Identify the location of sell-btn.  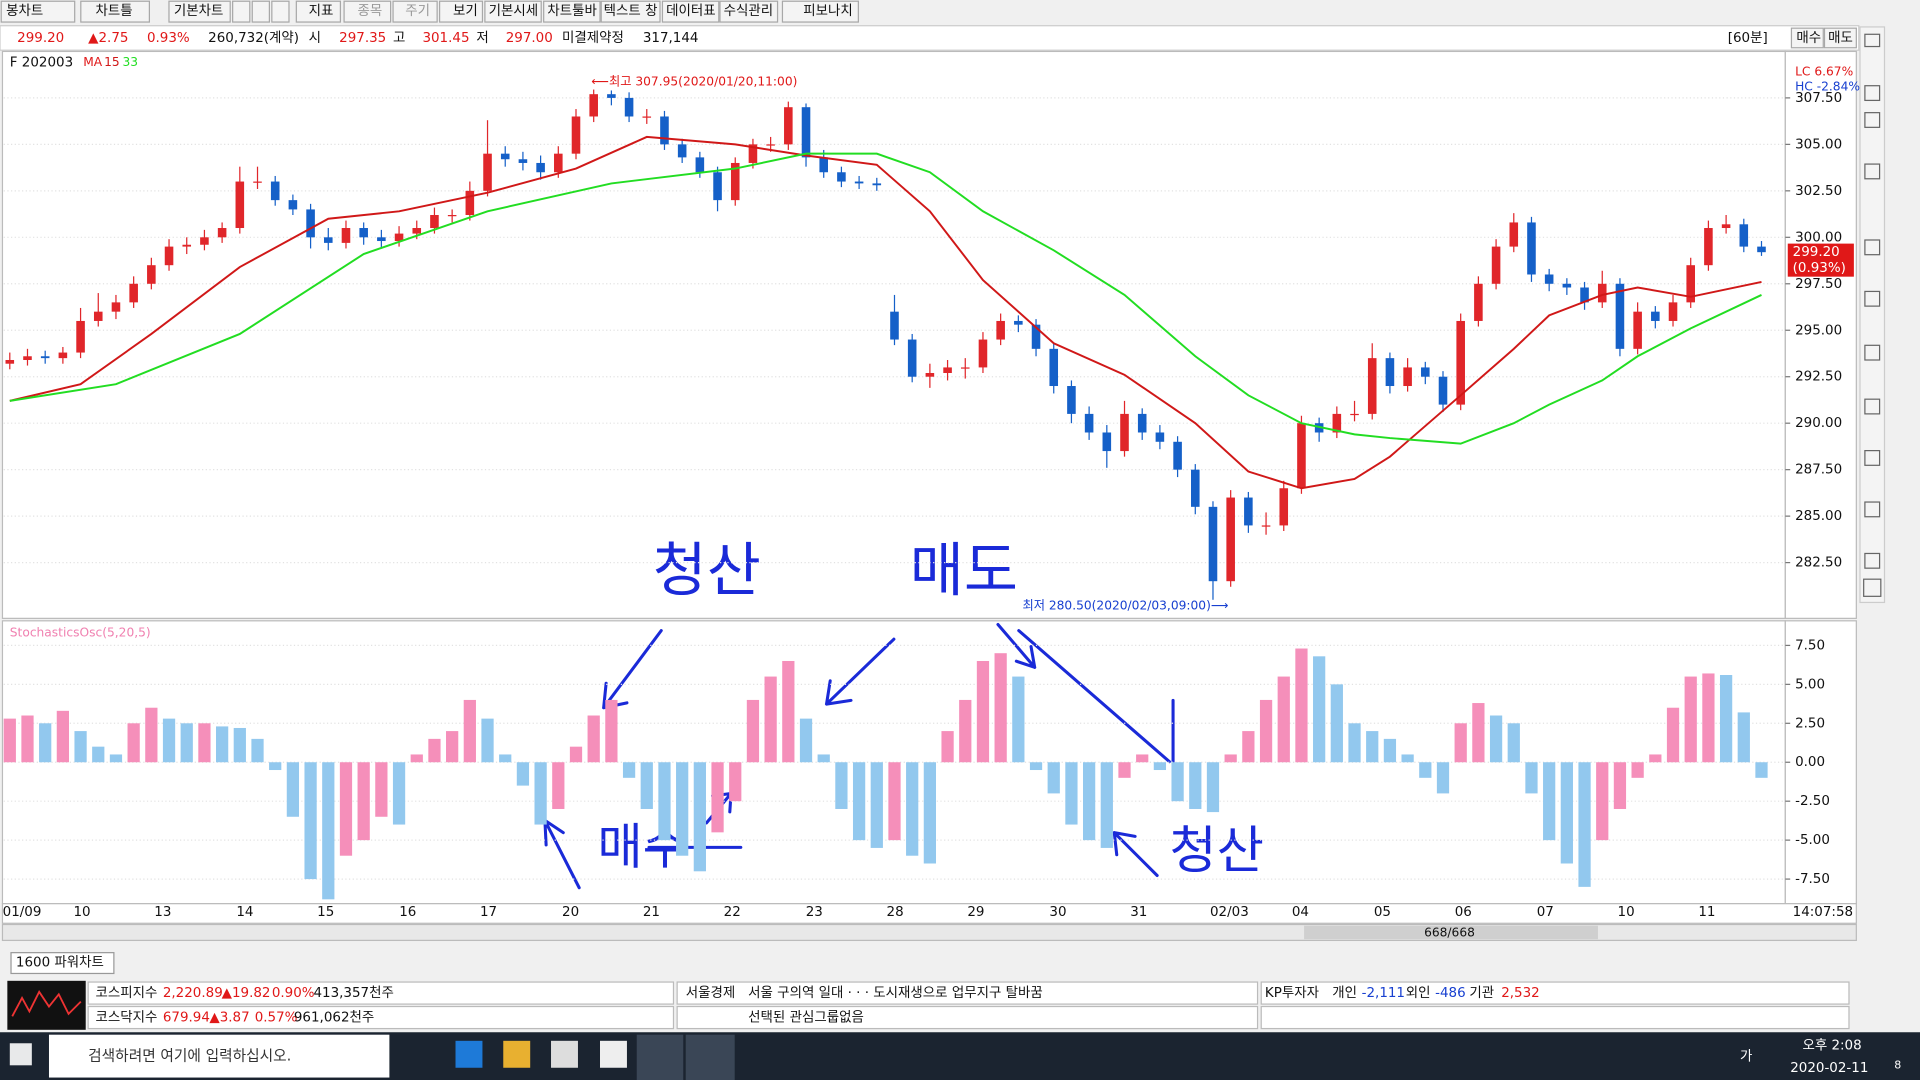
(1840, 38).